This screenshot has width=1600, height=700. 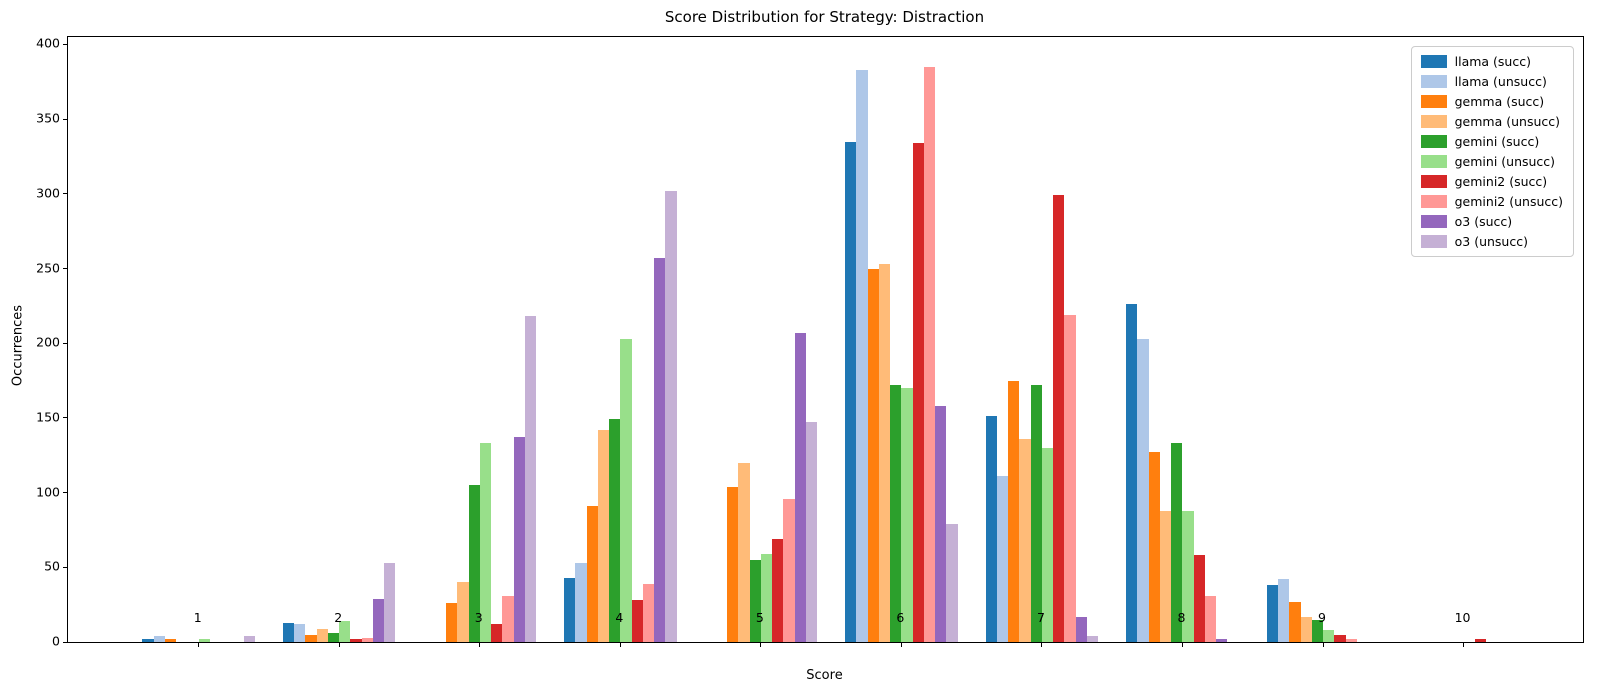 What do you see at coordinates (1500, 81) in the screenshot?
I see `legend-label: llama (unsucc)` at bounding box center [1500, 81].